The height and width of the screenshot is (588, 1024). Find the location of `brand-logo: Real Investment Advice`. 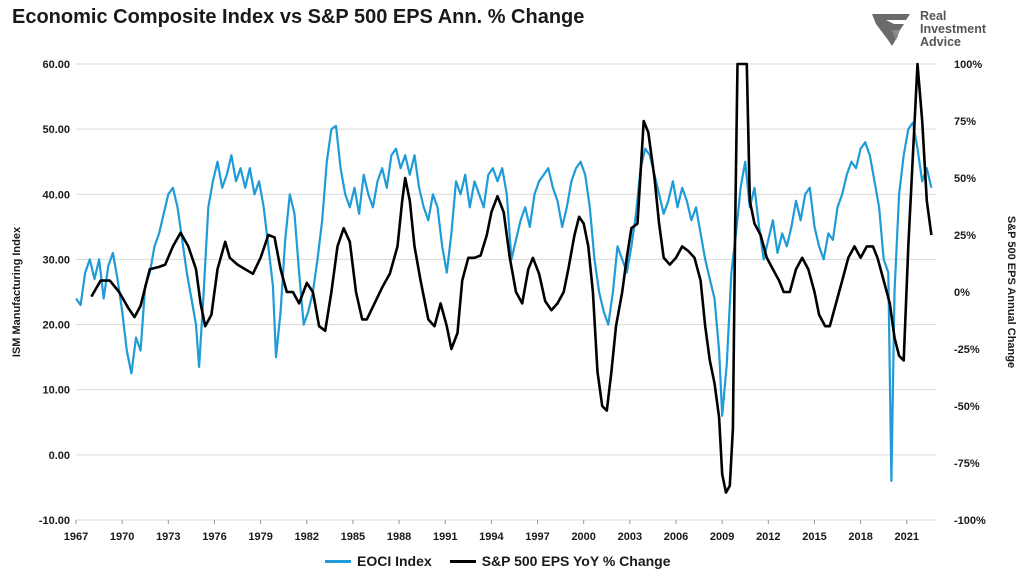

brand-logo: Real Investment Advice is located at coordinates (940, 32).